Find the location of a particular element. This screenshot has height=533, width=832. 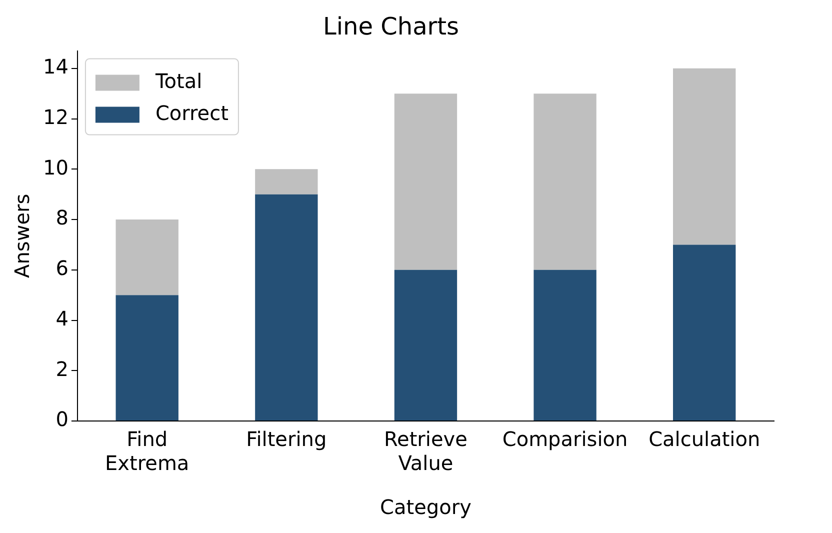

legend-label: Total is located at coordinates (178, 81).